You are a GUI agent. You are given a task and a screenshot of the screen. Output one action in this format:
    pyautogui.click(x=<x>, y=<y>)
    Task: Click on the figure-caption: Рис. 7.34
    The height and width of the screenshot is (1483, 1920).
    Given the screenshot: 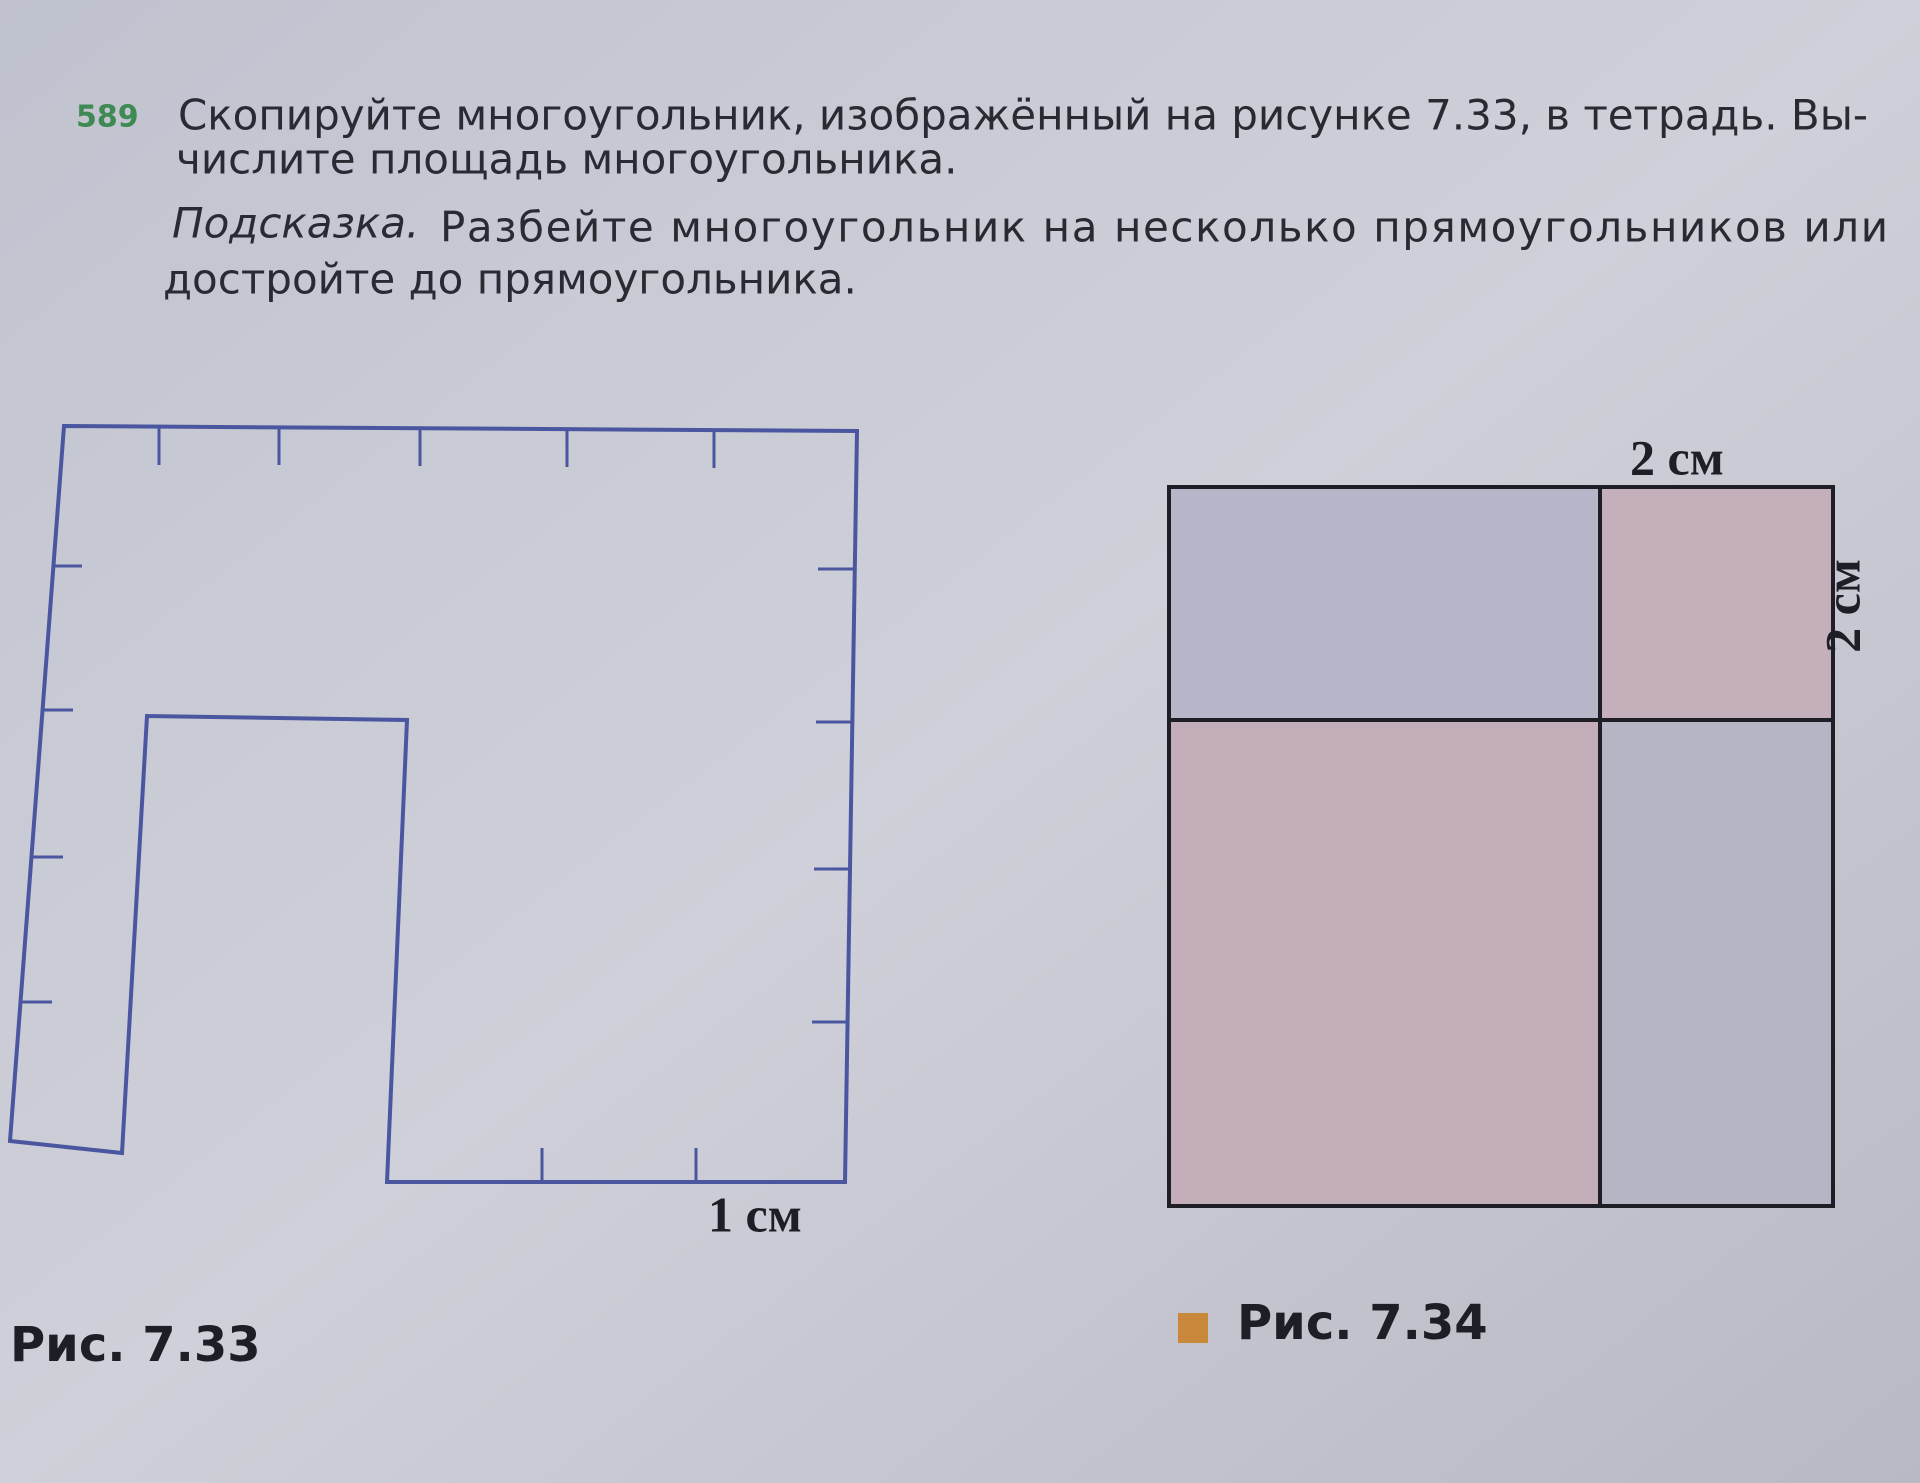 What is the action you would take?
    pyautogui.click(x=1362, y=1323)
    